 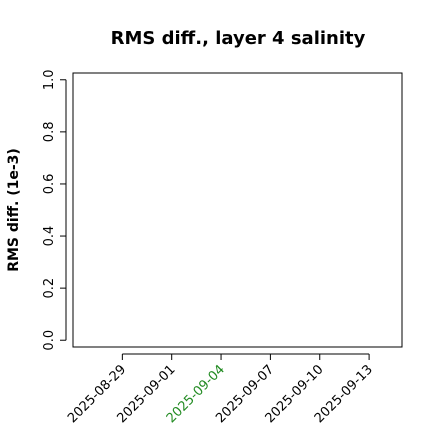 What do you see at coordinates (49, 288) in the screenshot?
I see `y-tick-label: 0.2` at bounding box center [49, 288].